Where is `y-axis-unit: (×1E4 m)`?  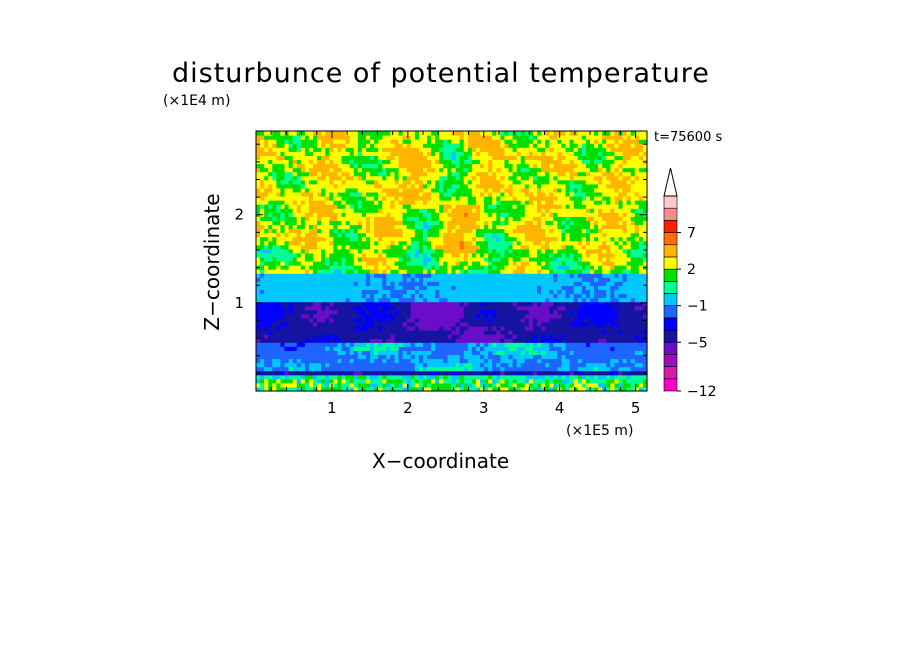
y-axis-unit: (×1E4 m) is located at coordinates (197, 101).